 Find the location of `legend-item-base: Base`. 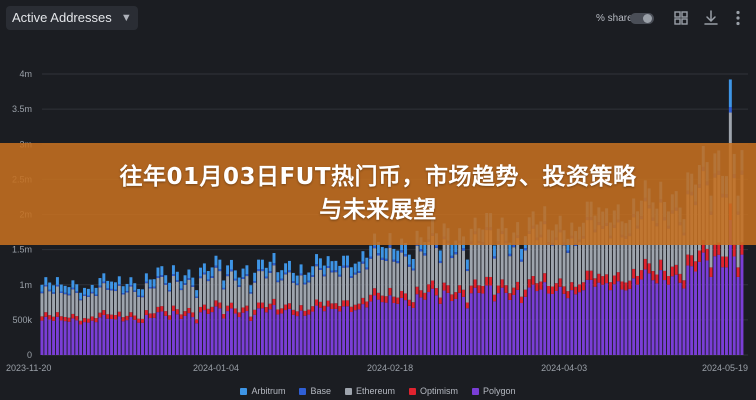

legend-item-base: Base is located at coordinates (315, 391).